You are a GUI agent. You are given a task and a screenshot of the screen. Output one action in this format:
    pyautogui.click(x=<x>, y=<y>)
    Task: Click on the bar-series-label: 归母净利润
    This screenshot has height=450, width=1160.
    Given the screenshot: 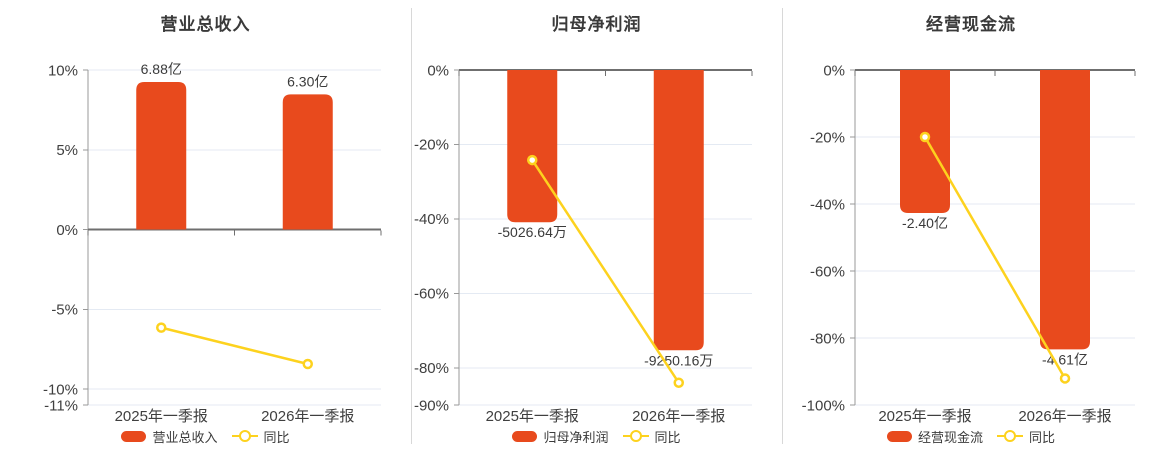 What is the action you would take?
    pyautogui.click(x=576, y=437)
    